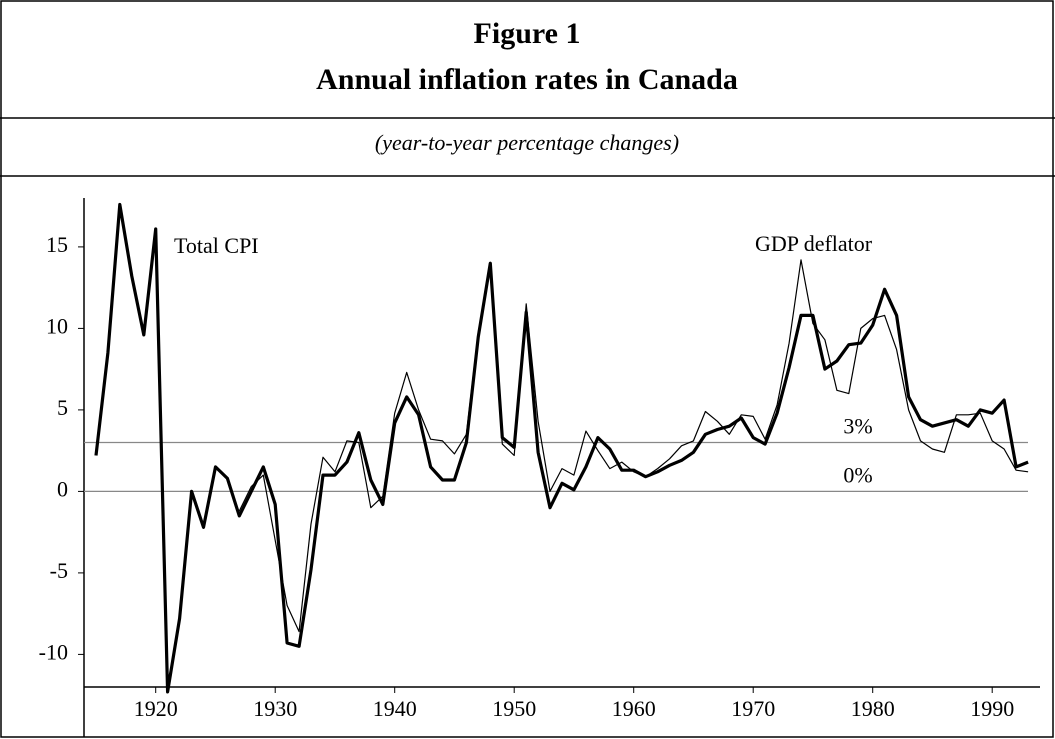 The width and height of the screenshot is (1055, 739). I want to click on x-tick-label: 1940, so click(395, 708).